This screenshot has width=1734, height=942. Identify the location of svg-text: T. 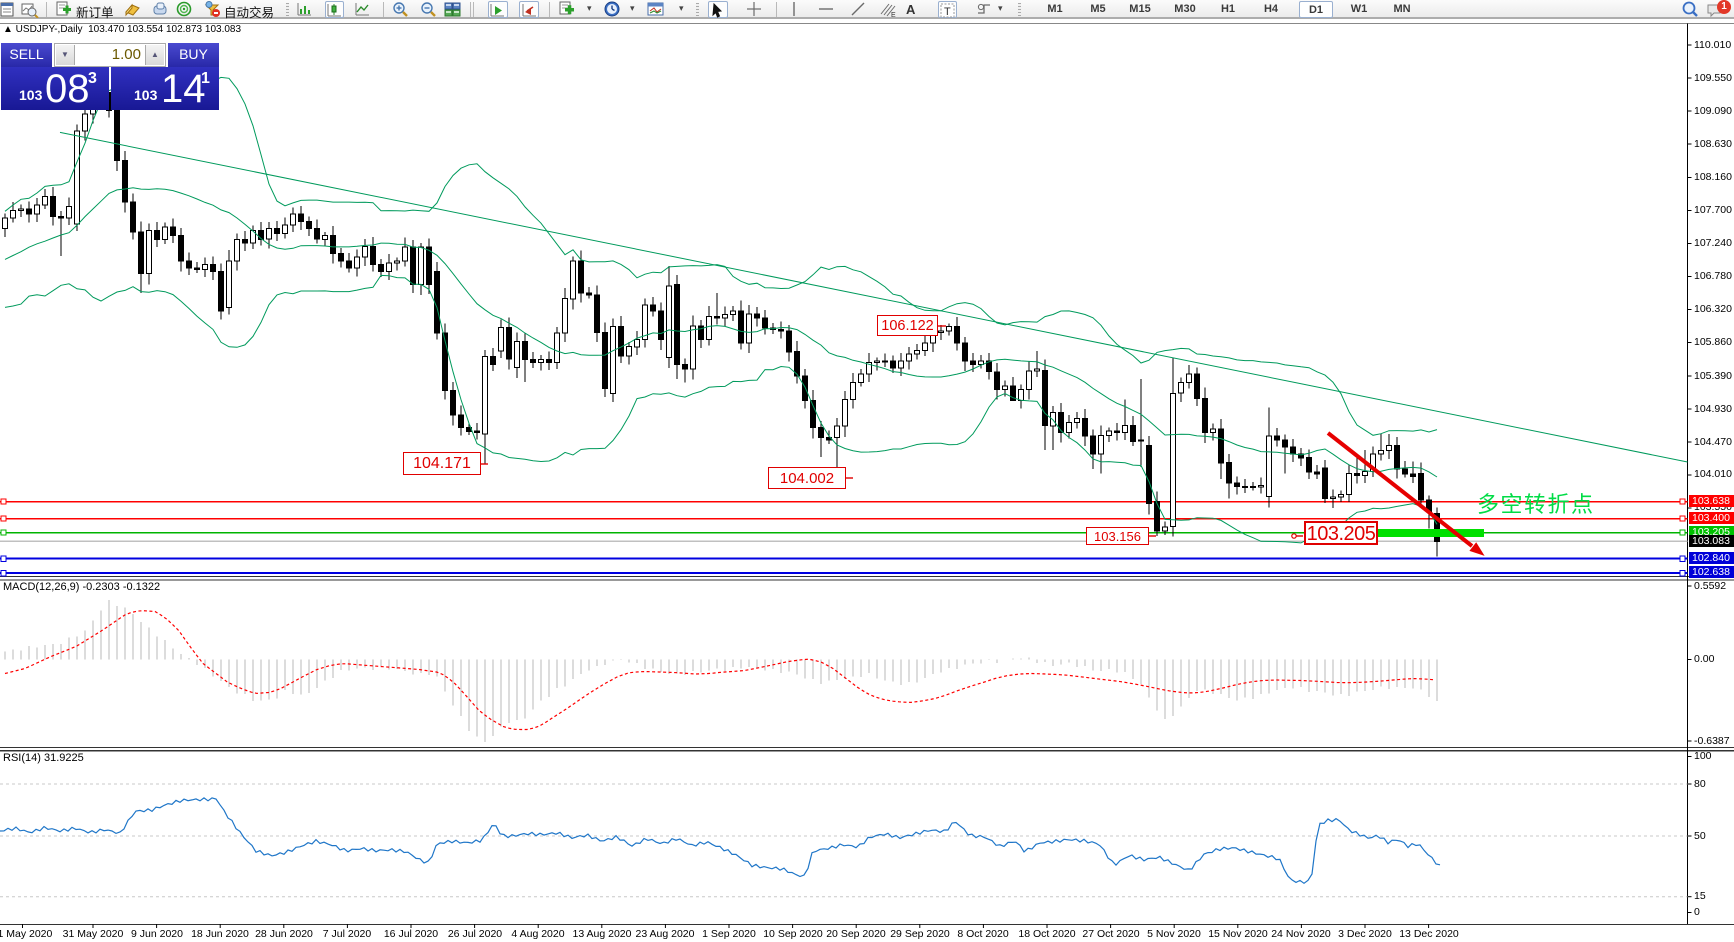
(947, 12).